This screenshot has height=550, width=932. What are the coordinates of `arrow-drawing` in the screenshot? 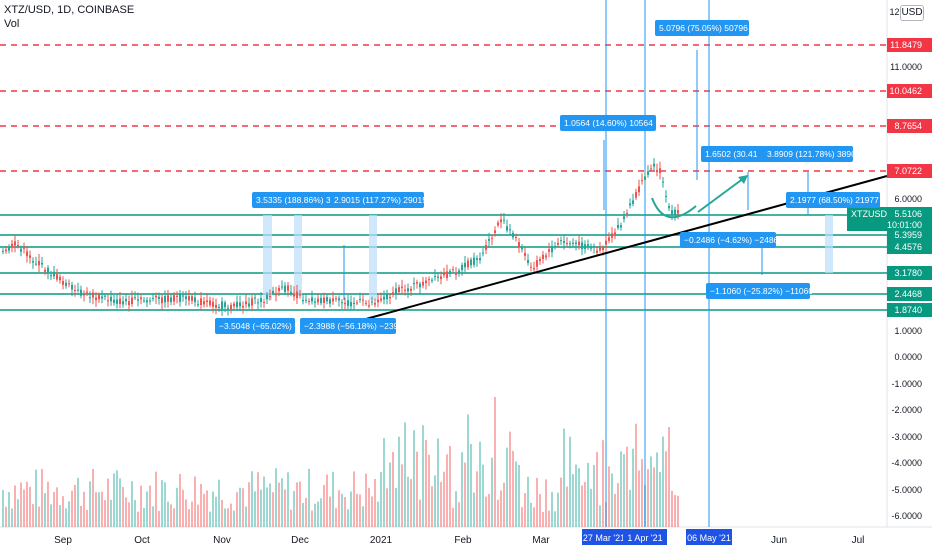 It's located at (721, 195).